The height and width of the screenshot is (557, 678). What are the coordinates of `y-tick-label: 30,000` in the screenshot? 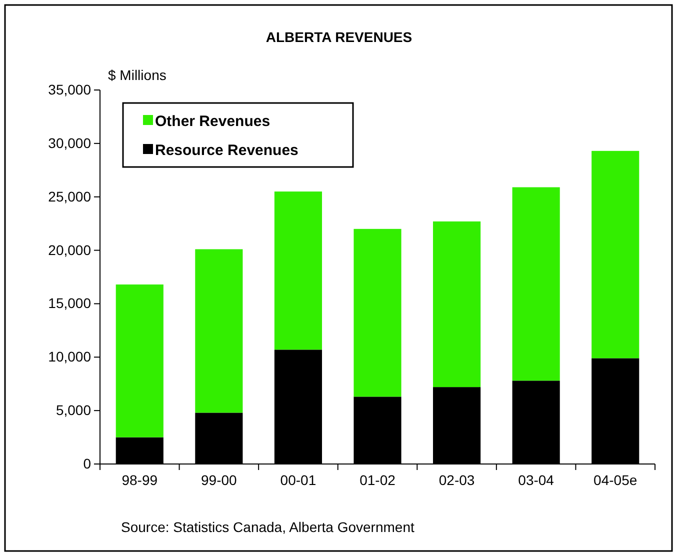 It's located at (70, 142).